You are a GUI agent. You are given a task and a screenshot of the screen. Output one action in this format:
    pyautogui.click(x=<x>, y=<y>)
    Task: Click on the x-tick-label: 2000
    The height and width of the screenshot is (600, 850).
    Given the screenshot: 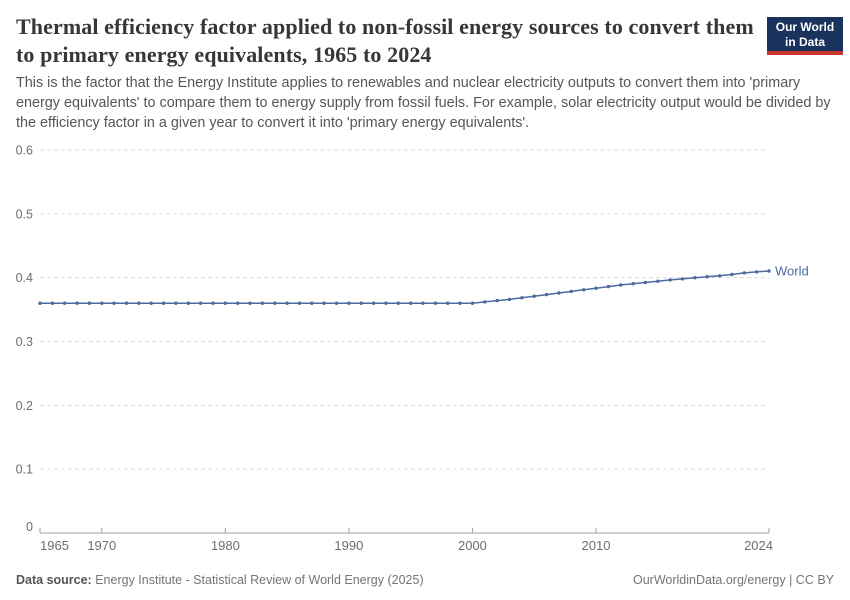 What is the action you would take?
    pyautogui.click(x=472, y=545)
    